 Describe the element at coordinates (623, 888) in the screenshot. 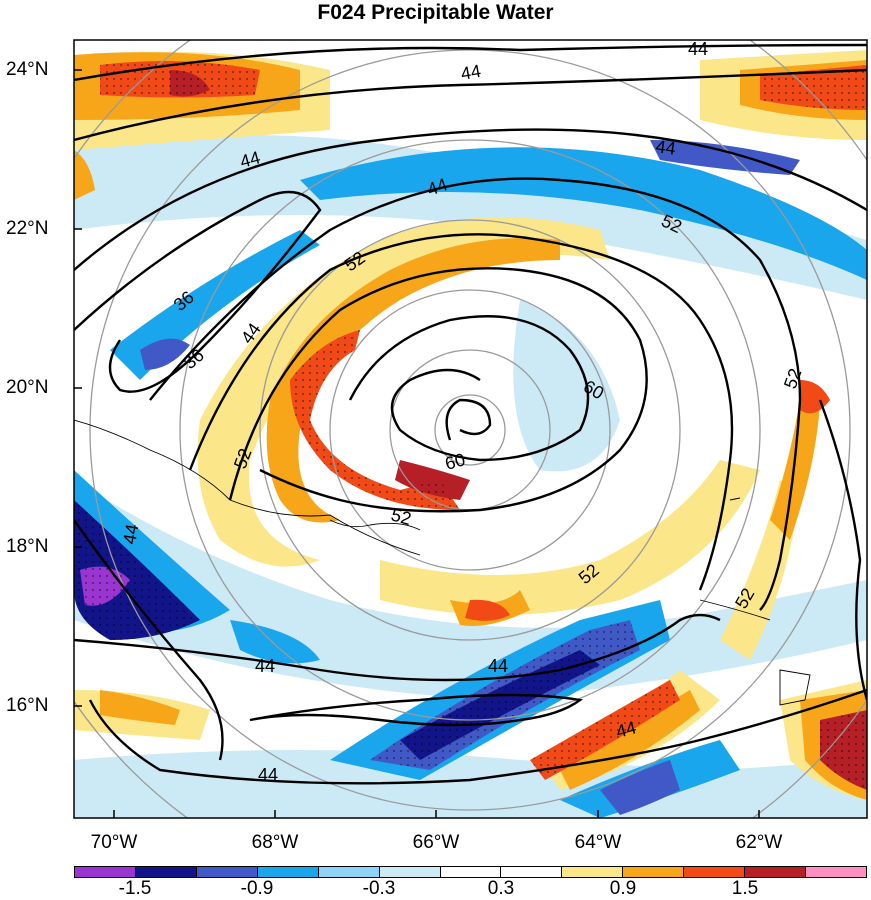

I see `colorbar-label: 0.9` at that location.